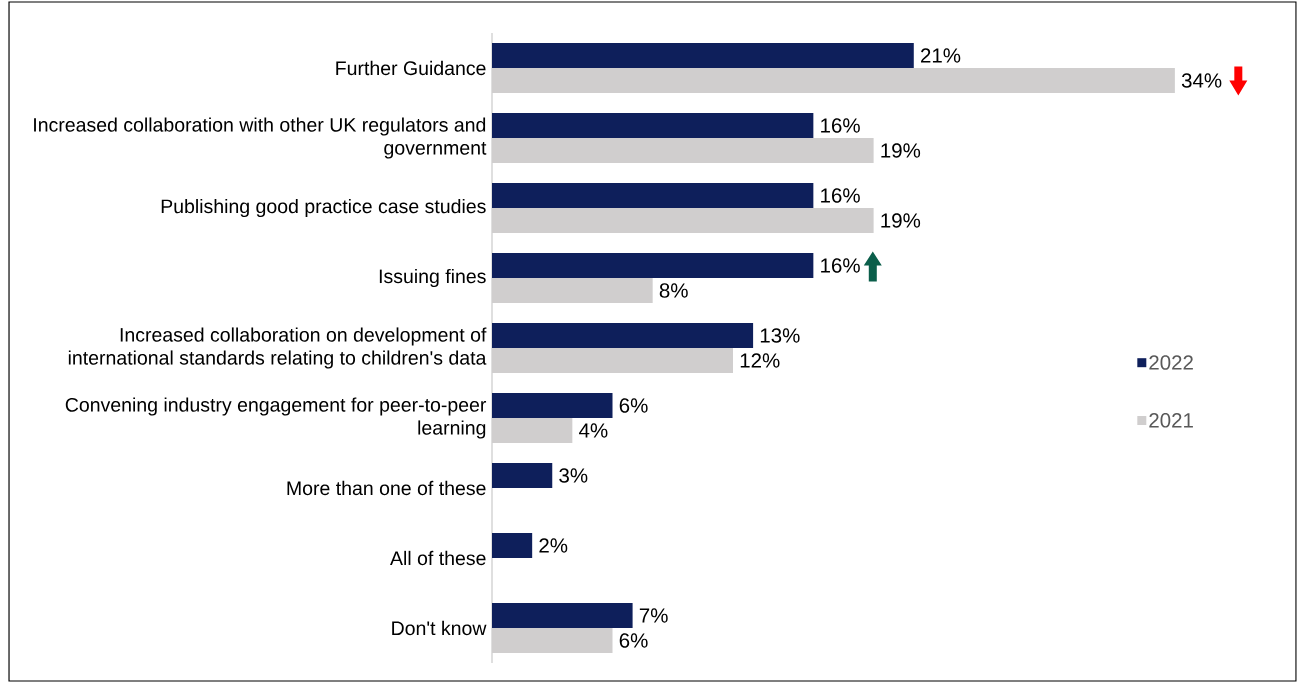  What do you see at coordinates (1171, 420) in the screenshot?
I see `legend-label: 2021` at bounding box center [1171, 420].